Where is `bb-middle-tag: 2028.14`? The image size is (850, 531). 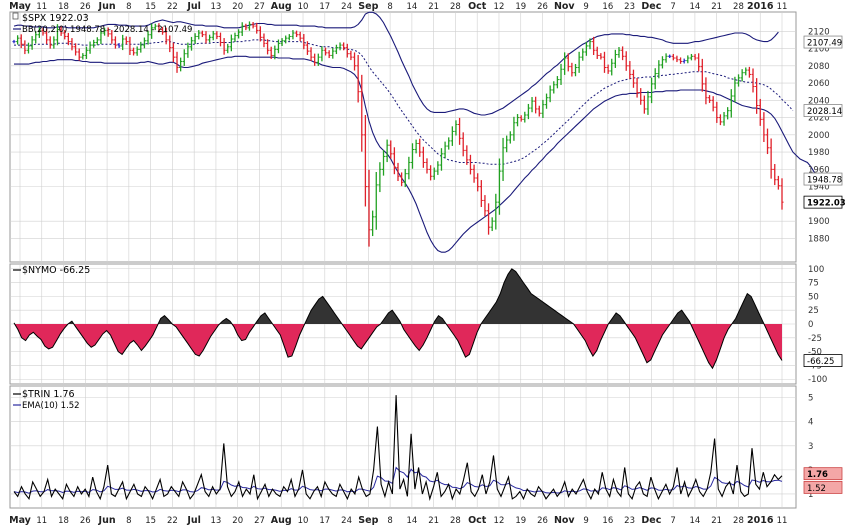
bb-middle-tag: 2028.14 is located at coordinates (823, 110).